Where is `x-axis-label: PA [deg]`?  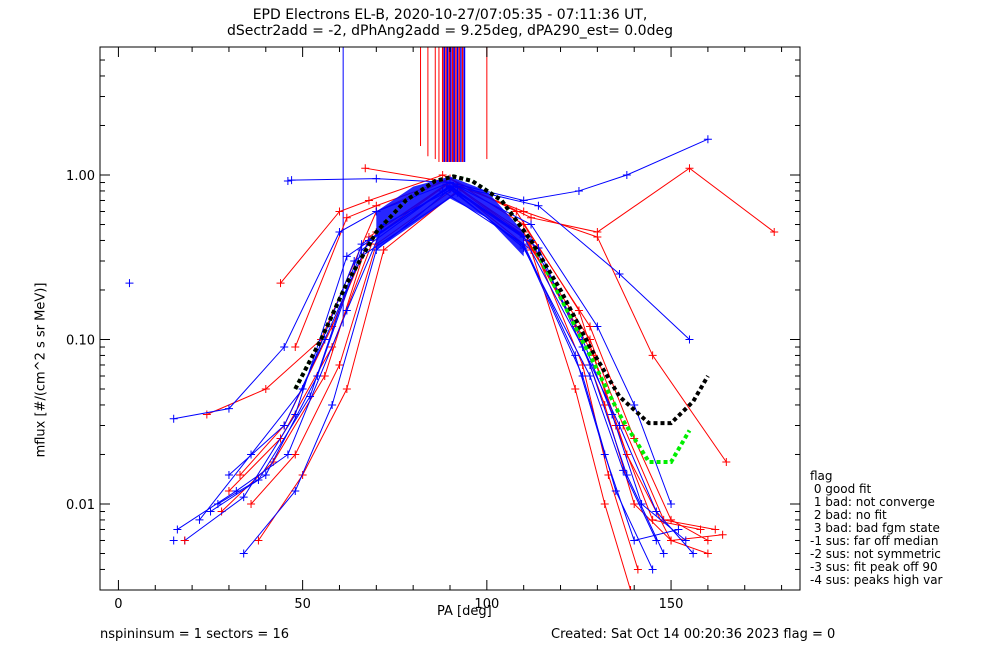 x-axis-label: PA [deg] is located at coordinates (464, 611).